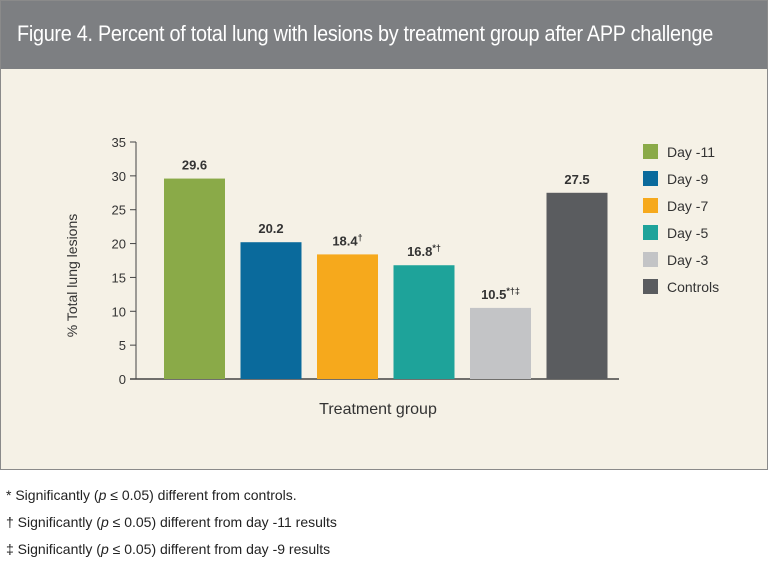 This screenshot has width=768, height=563. What do you see at coordinates (687, 233) in the screenshot?
I see `legend-label: Day -5` at bounding box center [687, 233].